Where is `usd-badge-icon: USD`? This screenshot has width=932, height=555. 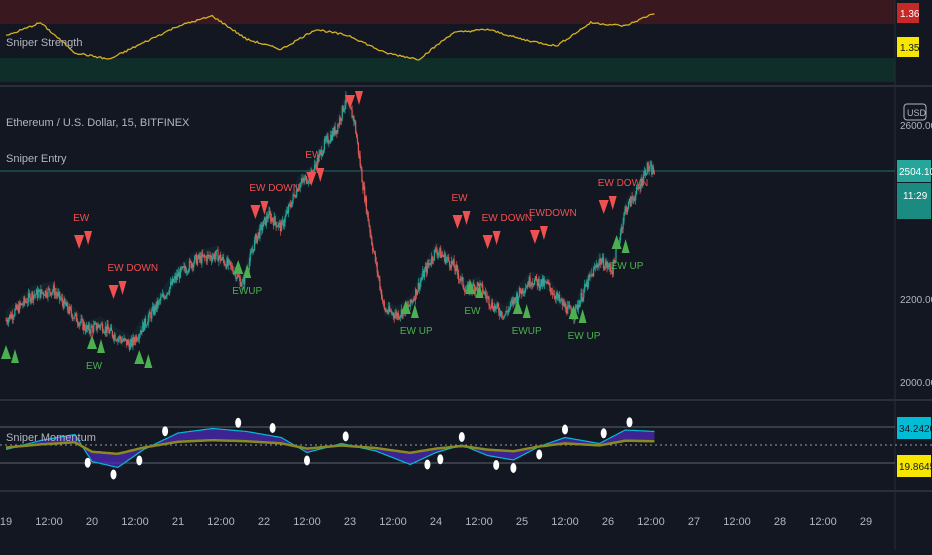
usd-badge-icon: USD is located at coordinates (915, 112).